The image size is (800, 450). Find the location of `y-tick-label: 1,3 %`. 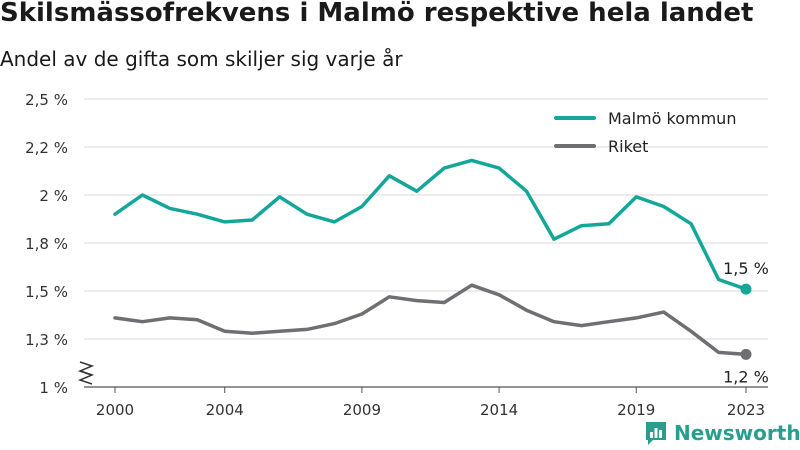

y-tick-label: 1,3 % is located at coordinates (46, 340).